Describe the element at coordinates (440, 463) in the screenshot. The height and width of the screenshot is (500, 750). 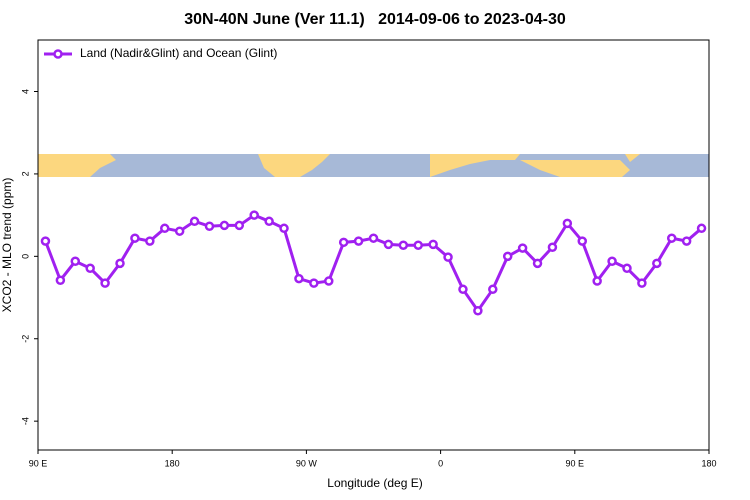
I see `x-tick-label: 0` at that location.